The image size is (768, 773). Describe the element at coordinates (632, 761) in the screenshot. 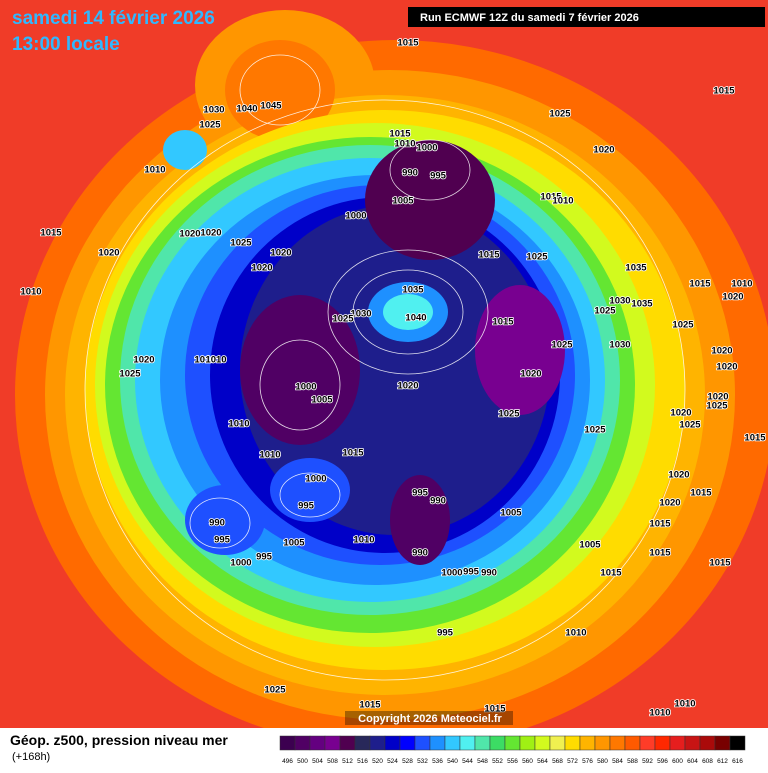

I see `legend-label: 588` at that location.